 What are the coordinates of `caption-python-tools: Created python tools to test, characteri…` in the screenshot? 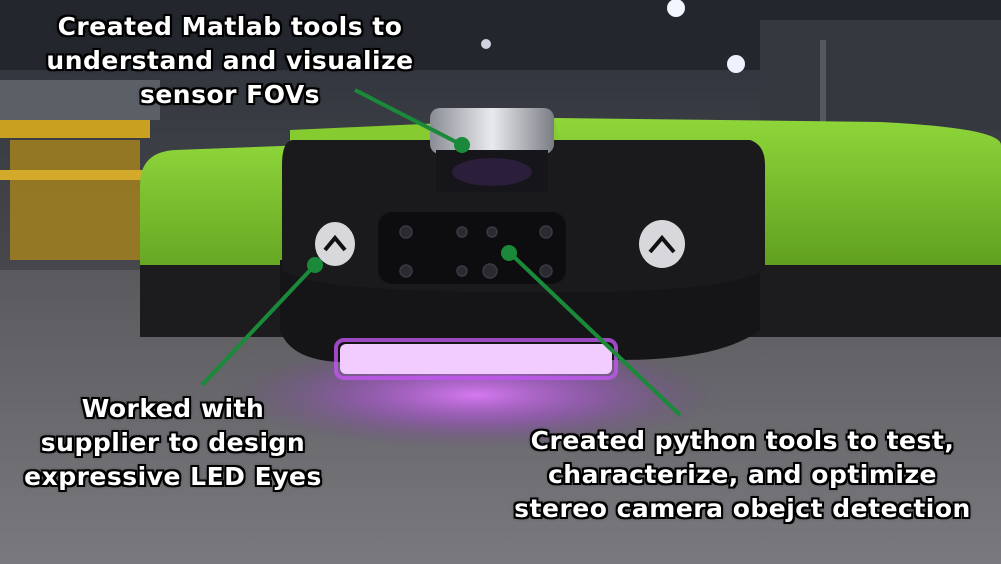 It's located at (742, 475).